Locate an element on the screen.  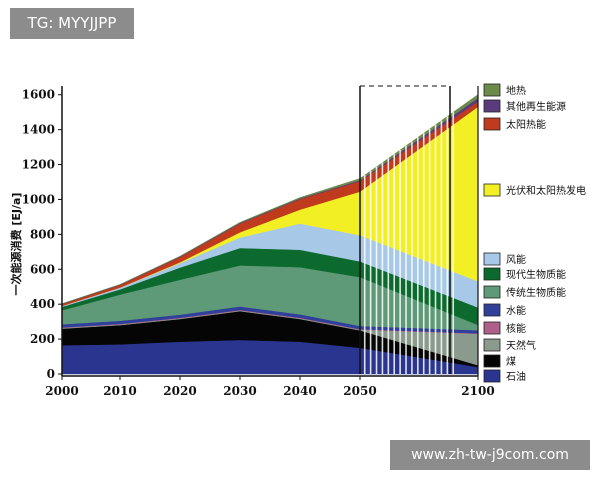
watermark-bottom: www.zh-tw-j9com.com is located at coordinates (490, 455).